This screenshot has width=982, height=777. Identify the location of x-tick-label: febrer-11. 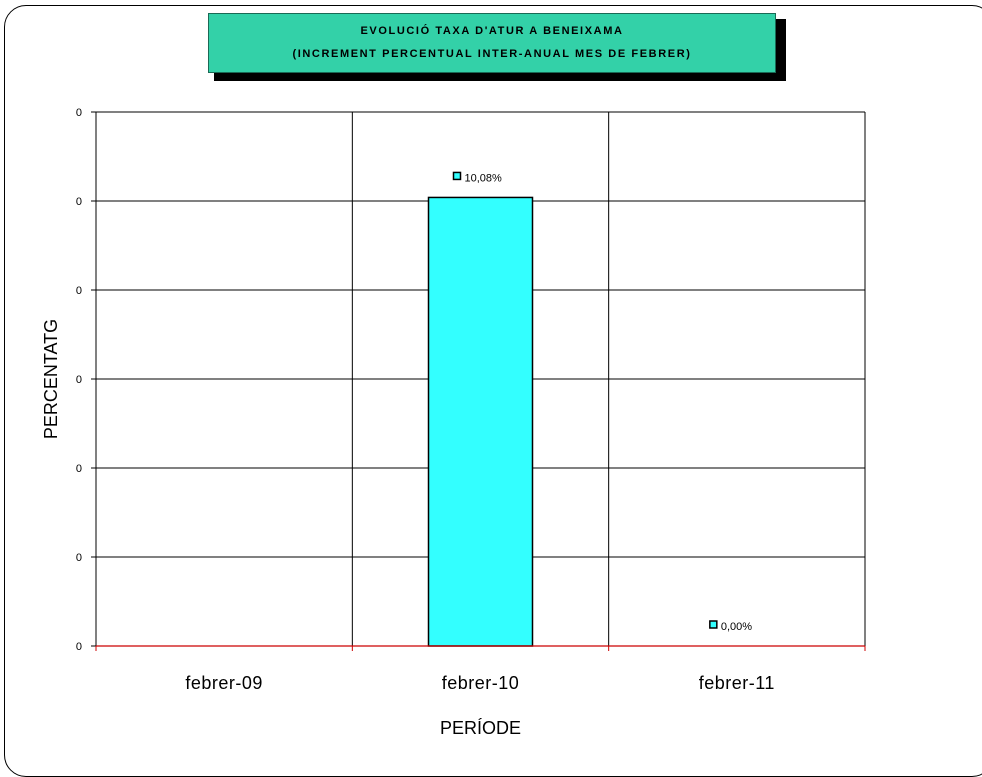
(737, 683).